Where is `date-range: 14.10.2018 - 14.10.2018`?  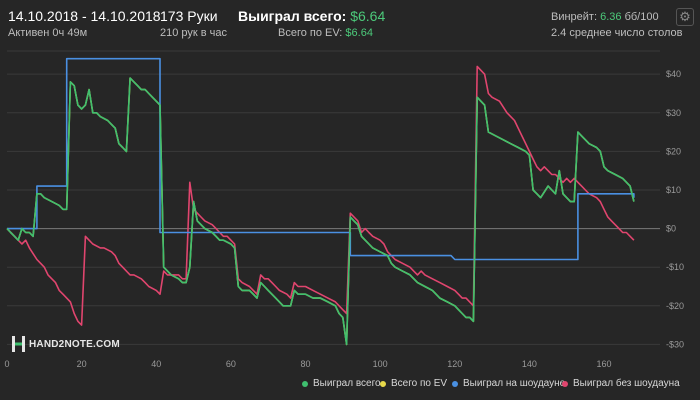 date-range: 14.10.2018 - 14.10.2018 is located at coordinates (84, 16).